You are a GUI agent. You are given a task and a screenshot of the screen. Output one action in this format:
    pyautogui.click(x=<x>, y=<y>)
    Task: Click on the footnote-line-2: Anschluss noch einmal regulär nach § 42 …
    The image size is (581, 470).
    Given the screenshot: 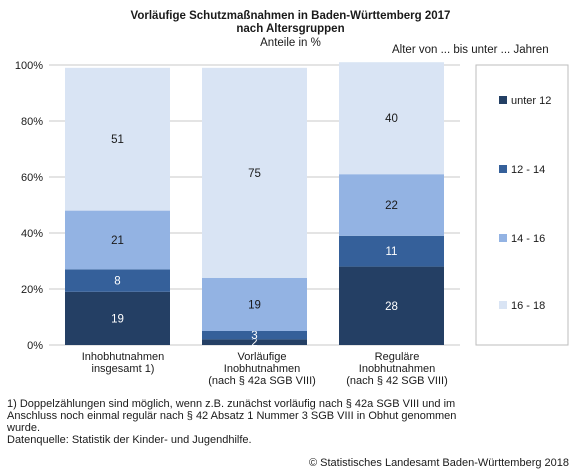 What is the action you would take?
    pyautogui.click(x=232, y=416)
    